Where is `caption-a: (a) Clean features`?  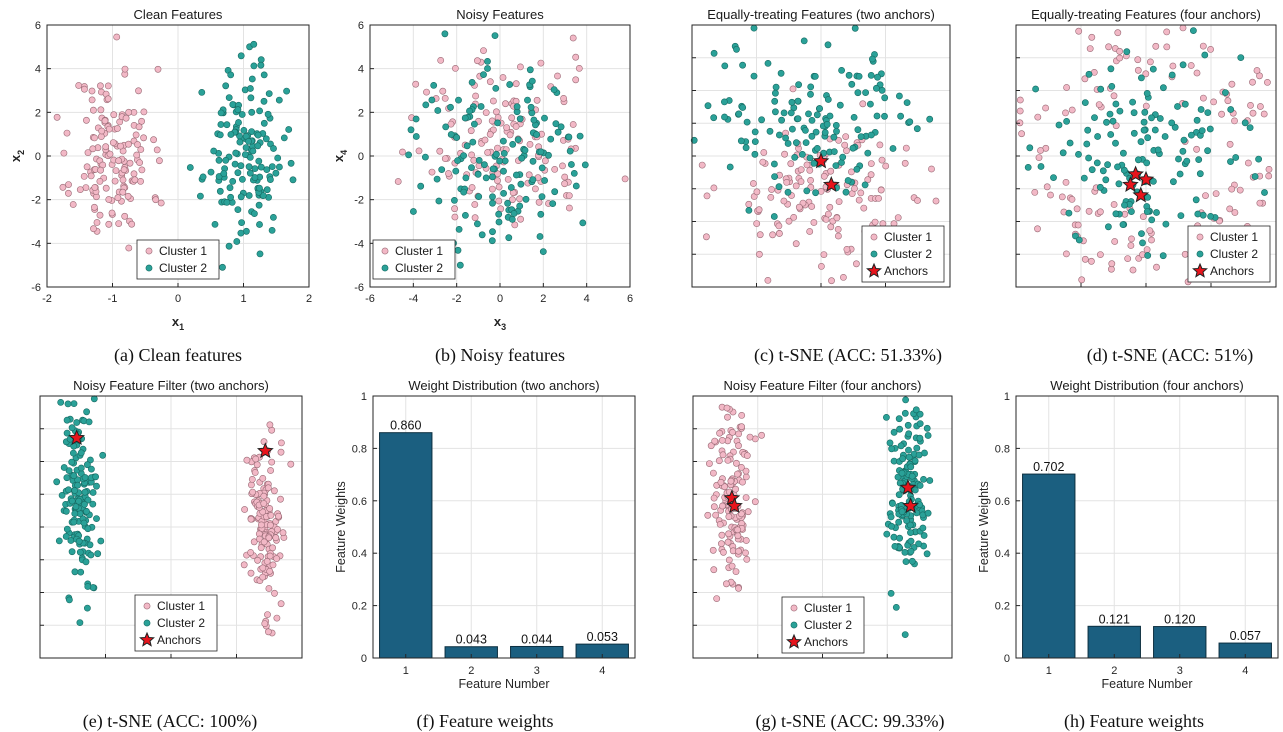
caption-a: (a) Clean features is located at coordinates (178, 355).